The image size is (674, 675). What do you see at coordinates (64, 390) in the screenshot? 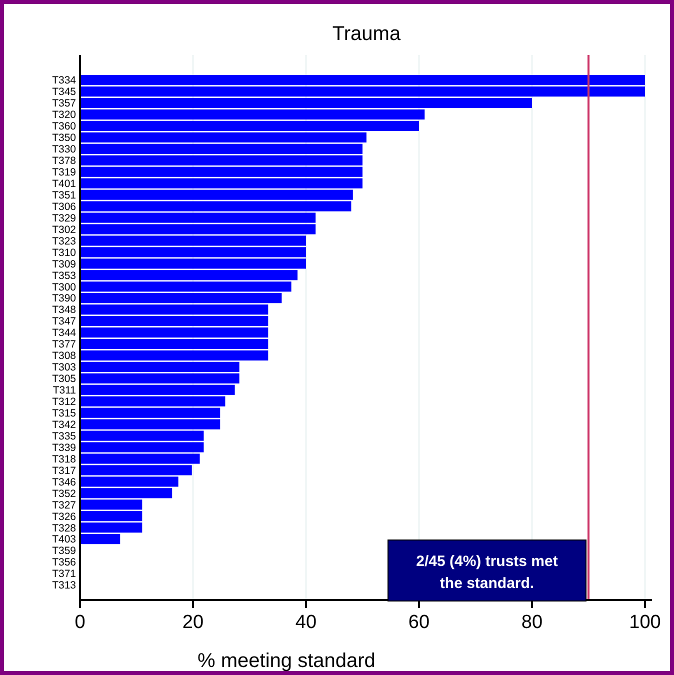
I see `y-tick-label: T311` at bounding box center [64, 390].